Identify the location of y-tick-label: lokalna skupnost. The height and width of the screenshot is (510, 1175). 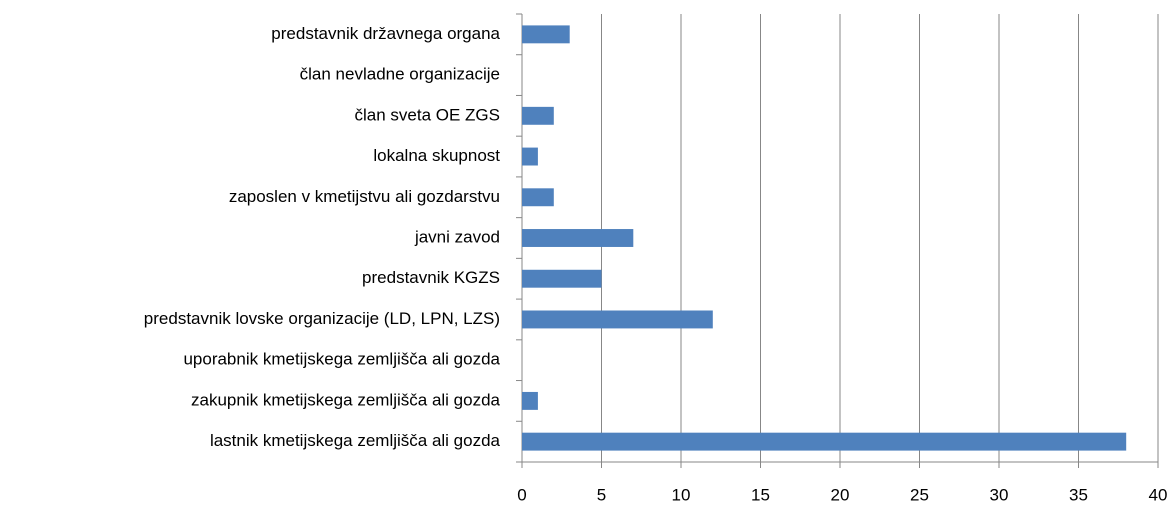
(436, 155).